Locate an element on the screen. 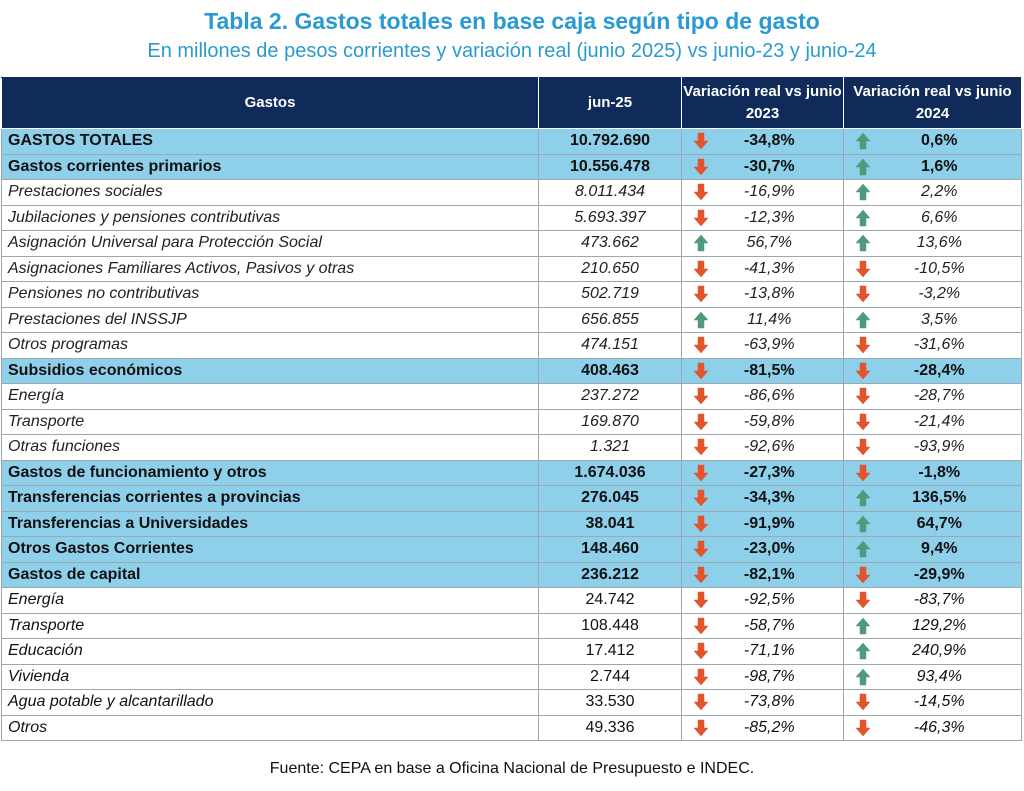  row-value-jun25: 10.792.690 is located at coordinates (610, 141).